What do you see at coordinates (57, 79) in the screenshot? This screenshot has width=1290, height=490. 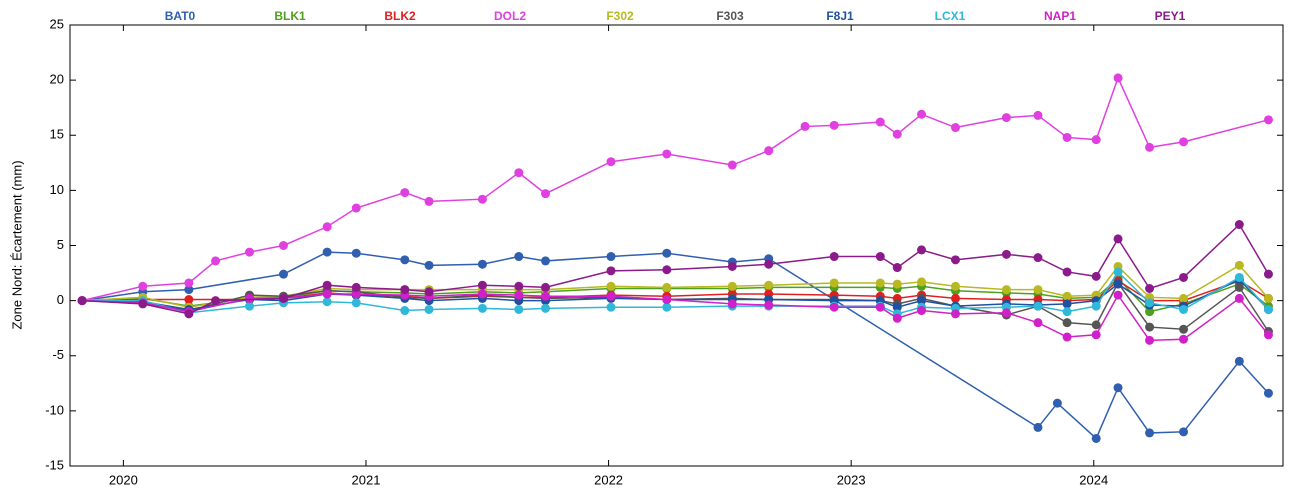 I see `y-tick-label: 20` at bounding box center [57, 79].